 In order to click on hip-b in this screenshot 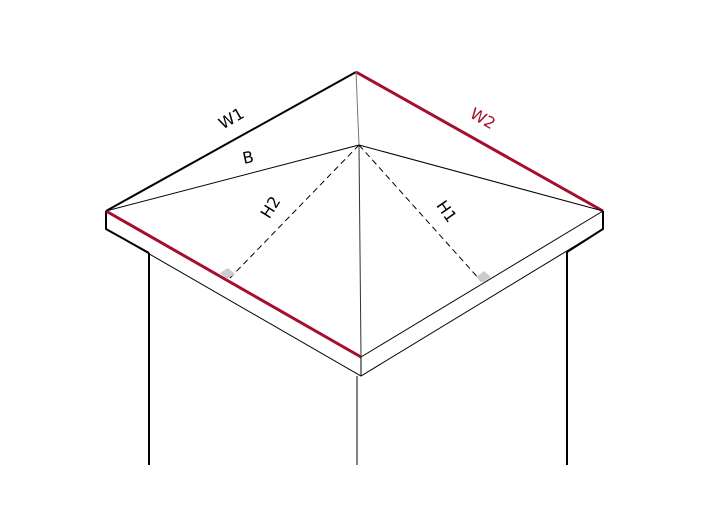, I will do `click(232, 178)`.